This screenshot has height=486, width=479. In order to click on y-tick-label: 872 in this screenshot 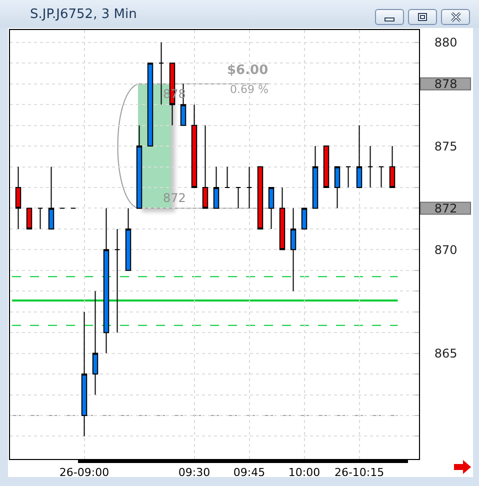, I will do `click(446, 208)`.